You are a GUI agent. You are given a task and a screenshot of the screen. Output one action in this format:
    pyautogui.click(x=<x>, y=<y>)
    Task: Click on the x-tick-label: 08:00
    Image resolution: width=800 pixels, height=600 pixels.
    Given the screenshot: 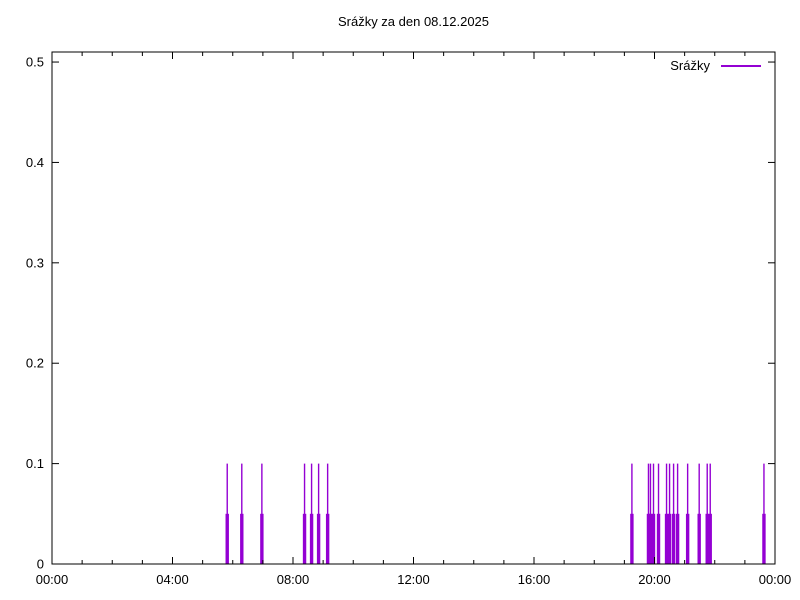 What is the action you would take?
    pyautogui.click(x=293, y=579)
    